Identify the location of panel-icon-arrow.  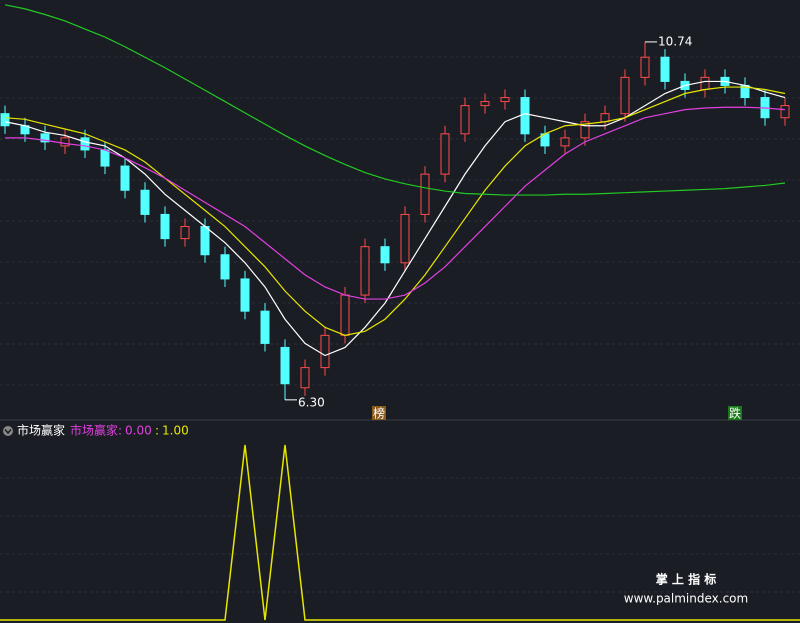
(8, 432).